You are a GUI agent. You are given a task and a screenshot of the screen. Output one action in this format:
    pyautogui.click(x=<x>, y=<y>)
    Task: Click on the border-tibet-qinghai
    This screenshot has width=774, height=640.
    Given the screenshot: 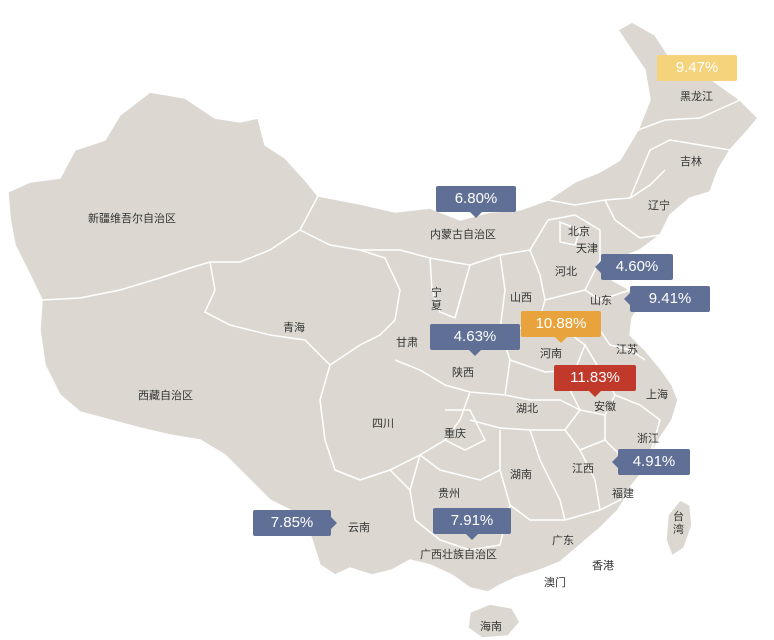 What is the action you would take?
    pyautogui.click(x=267, y=313)
    